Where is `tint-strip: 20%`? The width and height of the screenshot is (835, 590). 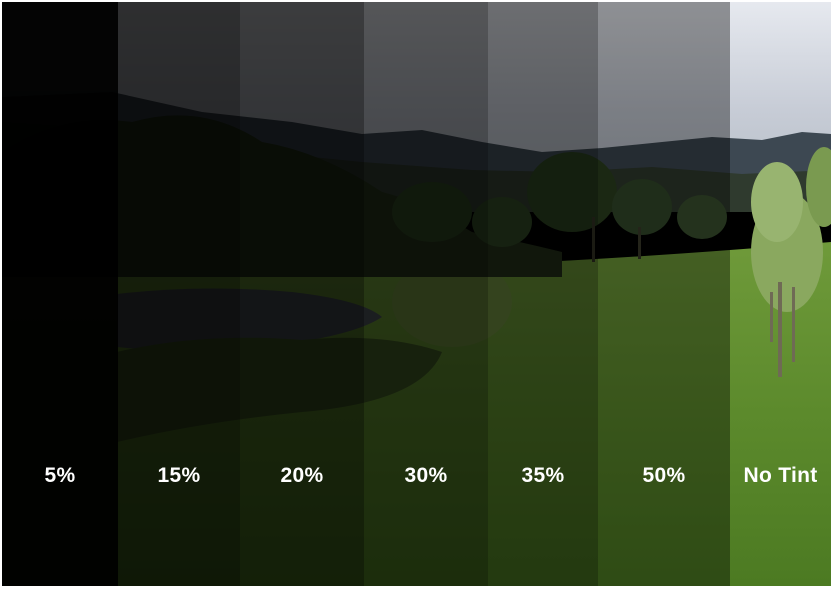 tint-strip: 20% is located at coordinates (302, 294).